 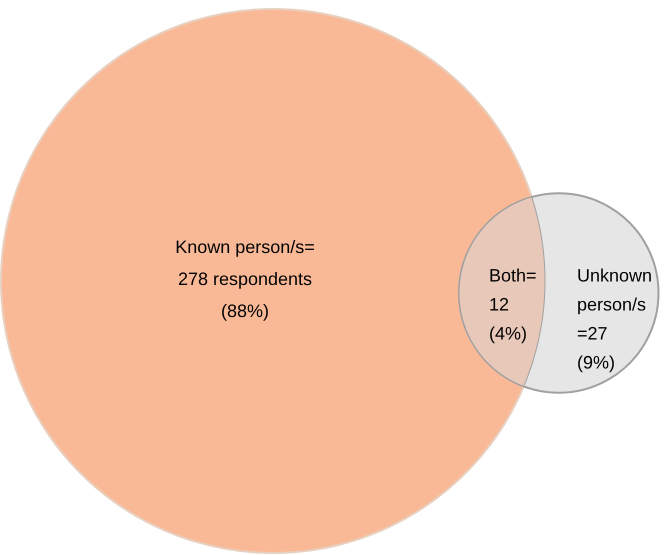 What do you see at coordinates (513, 276) in the screenshot?
I see `category-label: Both=` at bounding box center [513, 276].